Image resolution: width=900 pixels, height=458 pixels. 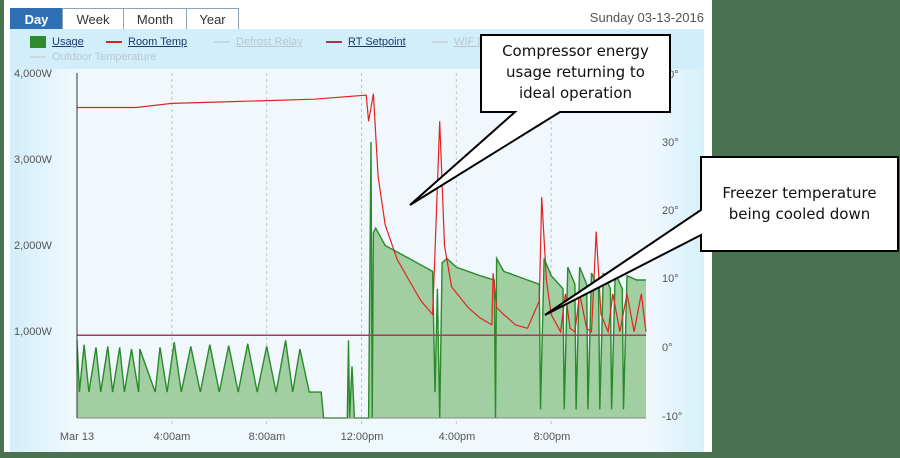 I want to click on x-tick-4pm: 4:00pm, so click(x=457, y=437).